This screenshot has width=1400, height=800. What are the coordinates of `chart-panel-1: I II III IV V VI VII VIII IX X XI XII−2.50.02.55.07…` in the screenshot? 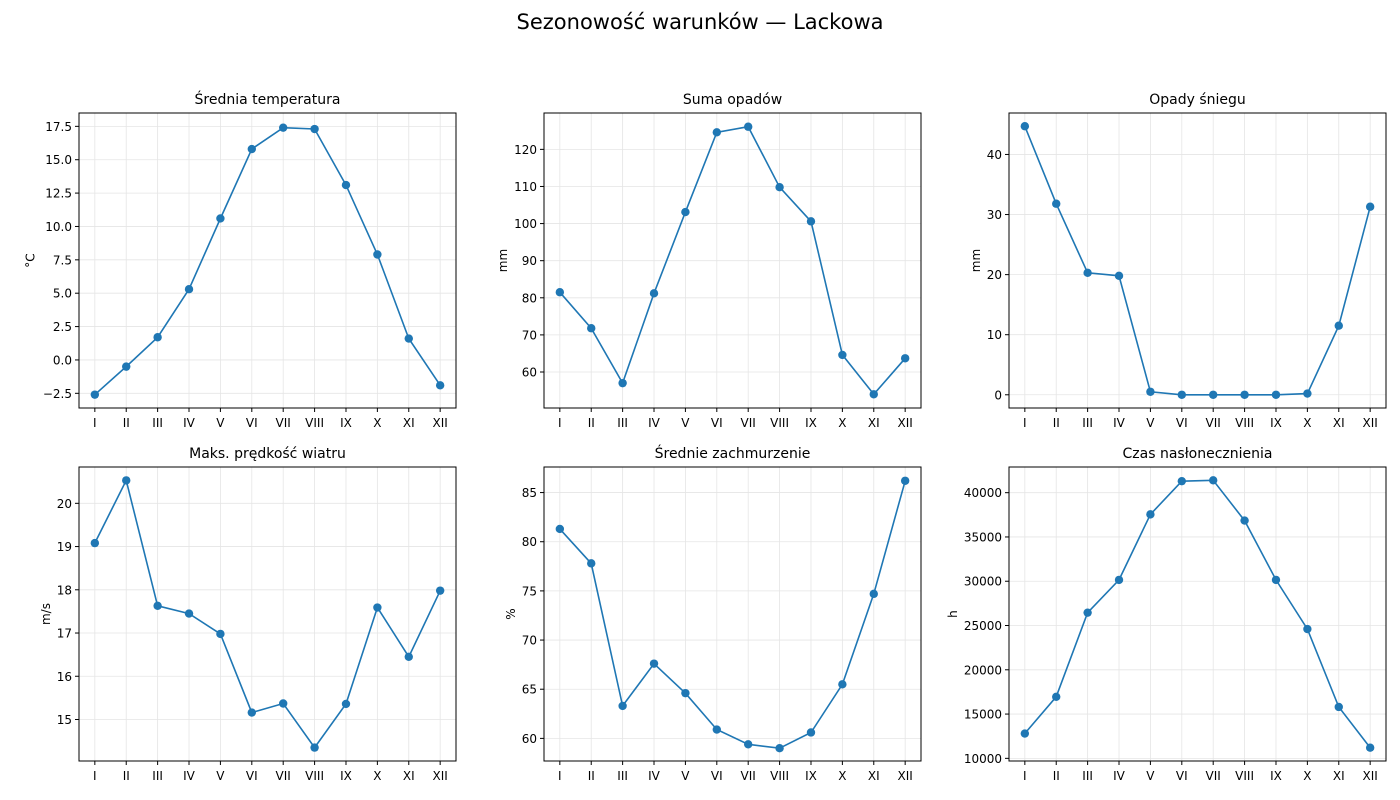 It's located at (240, 260).